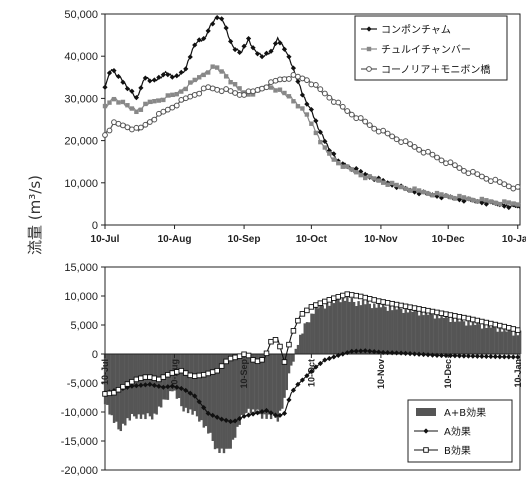 This screenshot has height=478, width=526. Describe the element at coordinates (81, 15) in the screenshot. I see `y-tick-label: 50,000` at that location.